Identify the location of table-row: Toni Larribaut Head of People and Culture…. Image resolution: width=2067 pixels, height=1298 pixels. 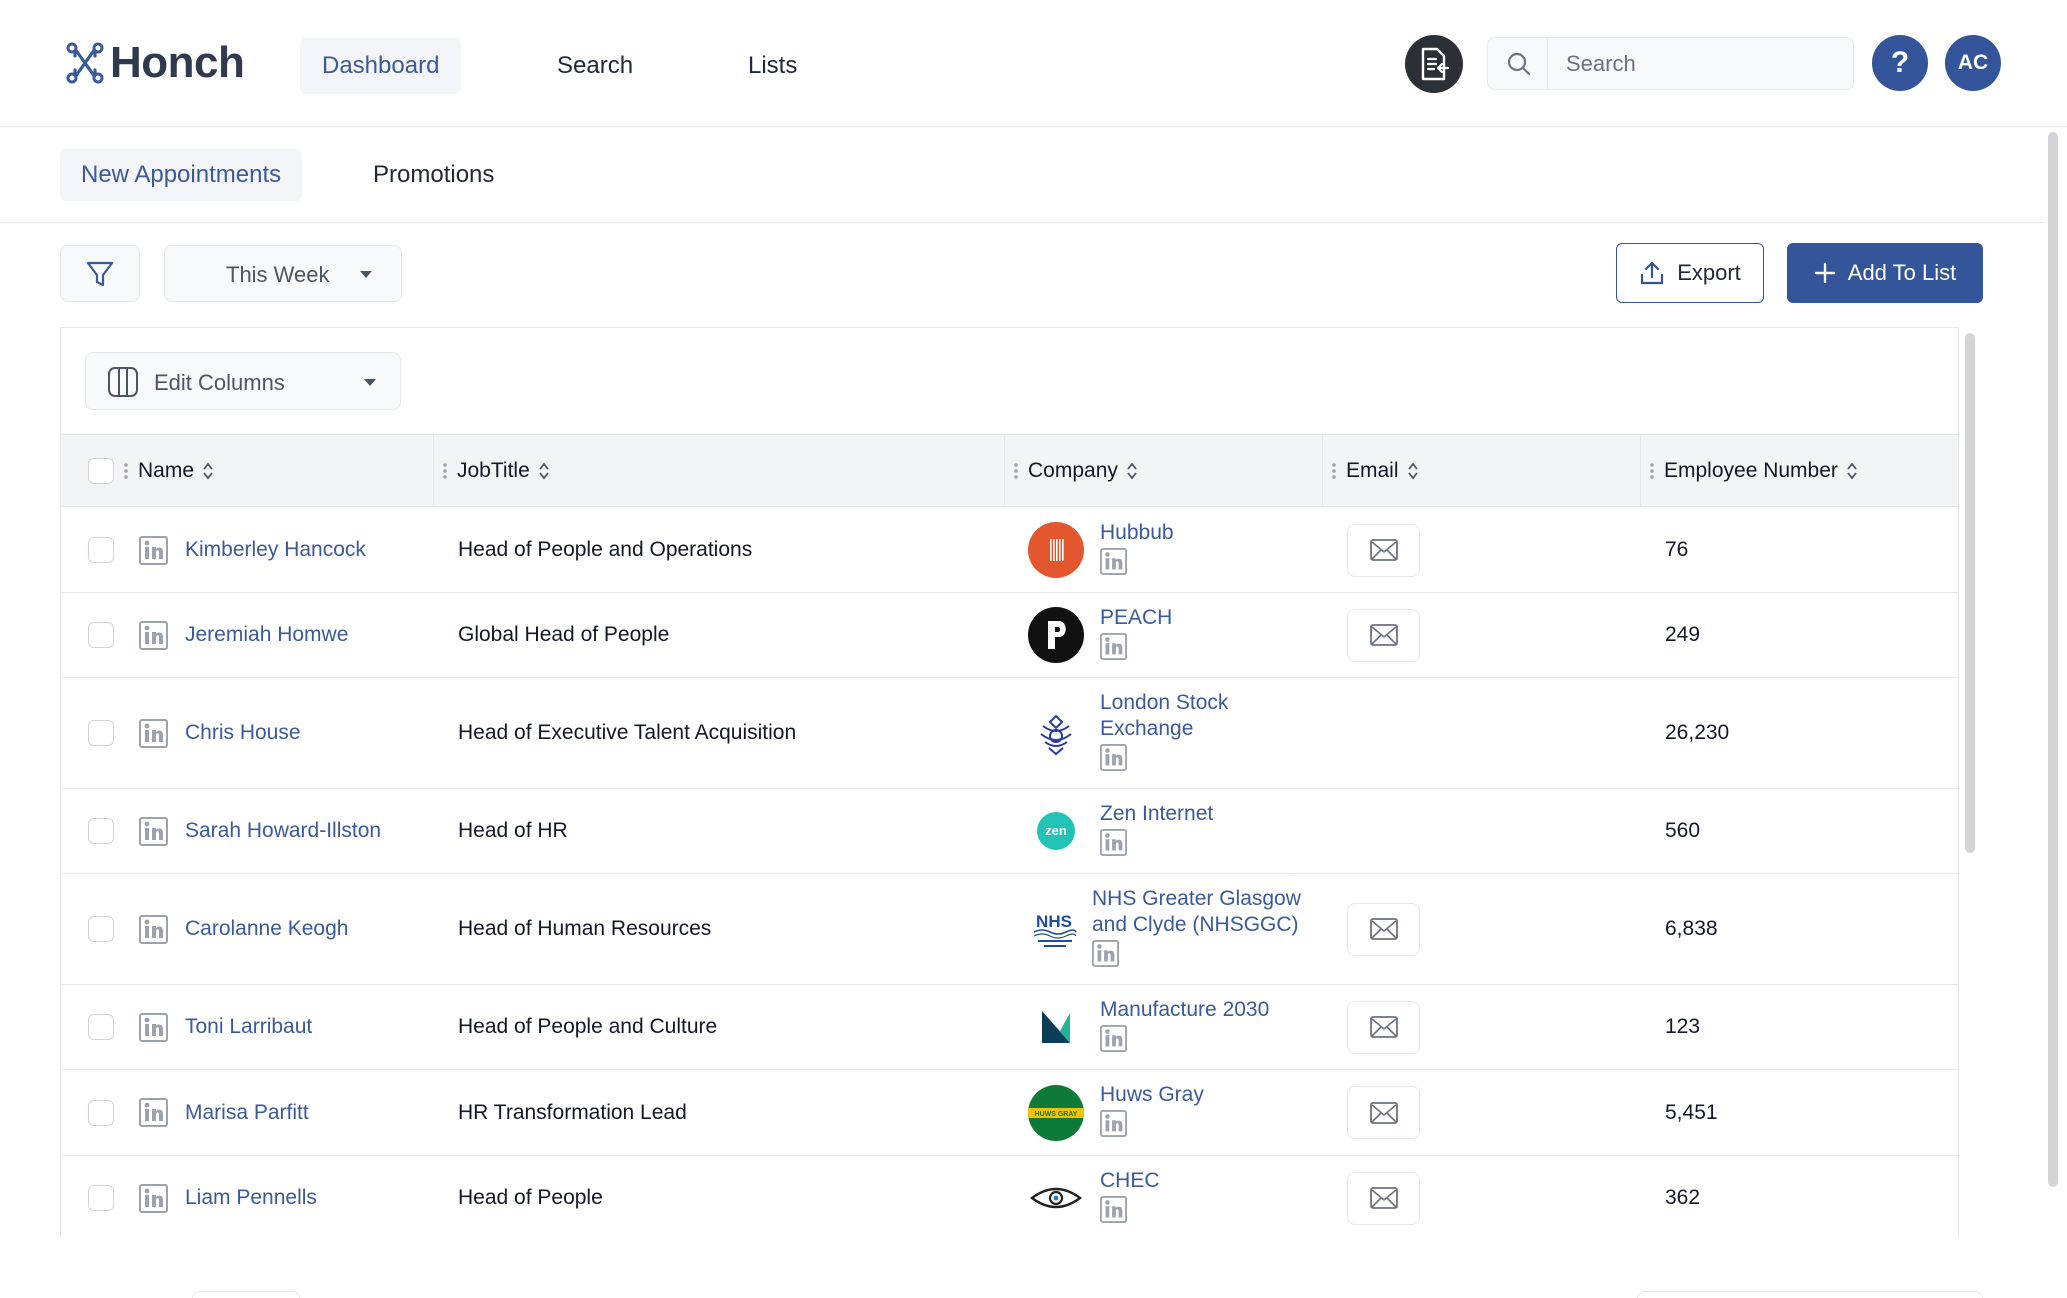
(1009, 1027).